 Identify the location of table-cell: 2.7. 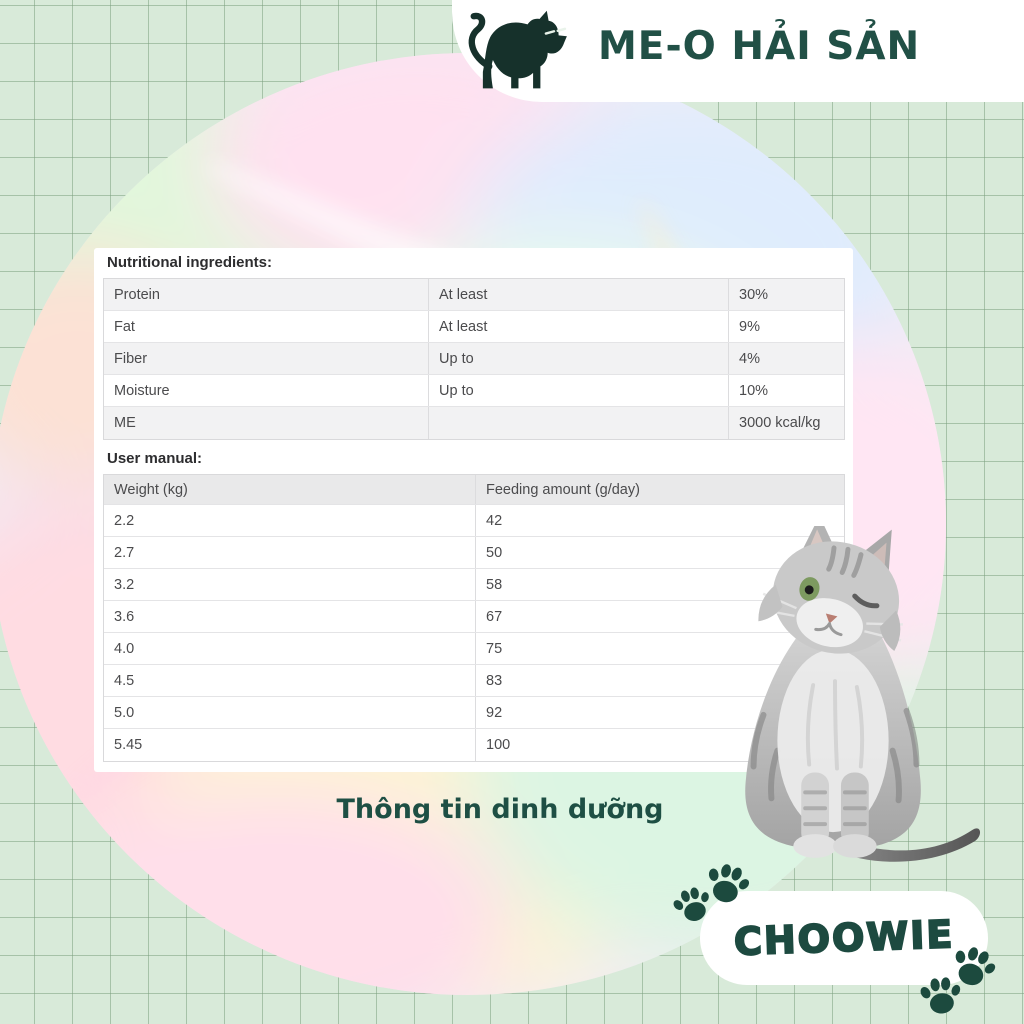
(124, 552).